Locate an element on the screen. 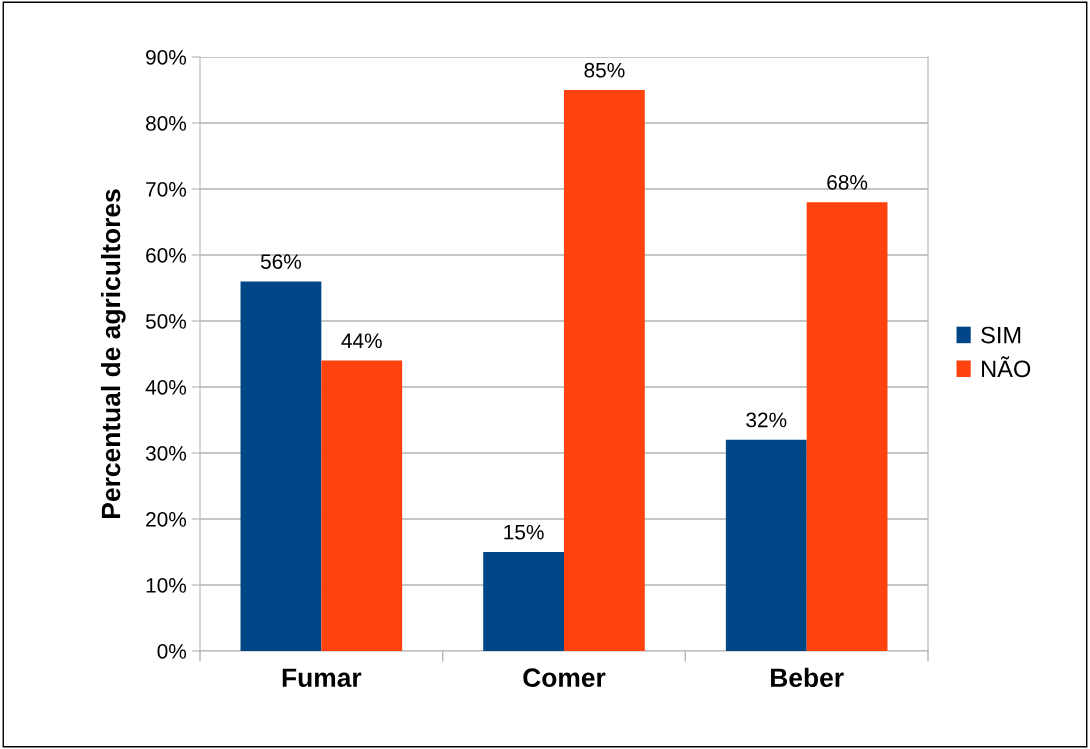 The image size is (1090, 749). data-label: 56% is located at coordinates (281, 261).